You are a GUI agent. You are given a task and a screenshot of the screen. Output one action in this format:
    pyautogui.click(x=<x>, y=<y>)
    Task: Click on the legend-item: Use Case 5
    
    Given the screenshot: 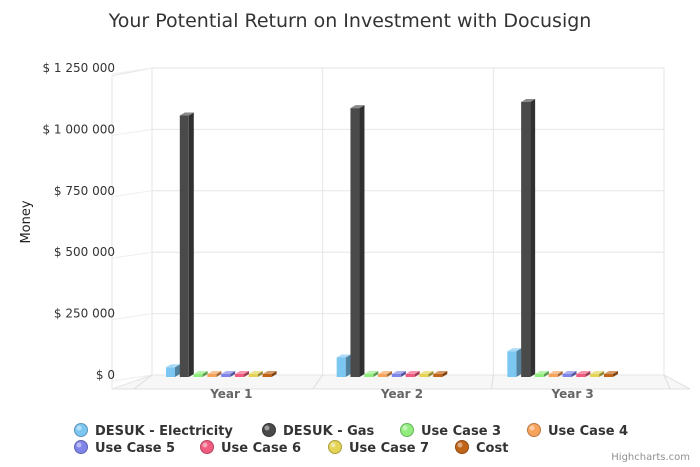 What is the action you would take?
    pyautogui.click(x=125, y=448)
    